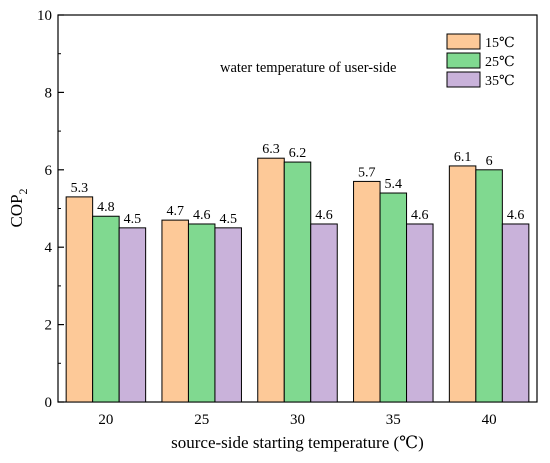  I want to click on legend-title: water temperature of user-side, so click(308, 68).